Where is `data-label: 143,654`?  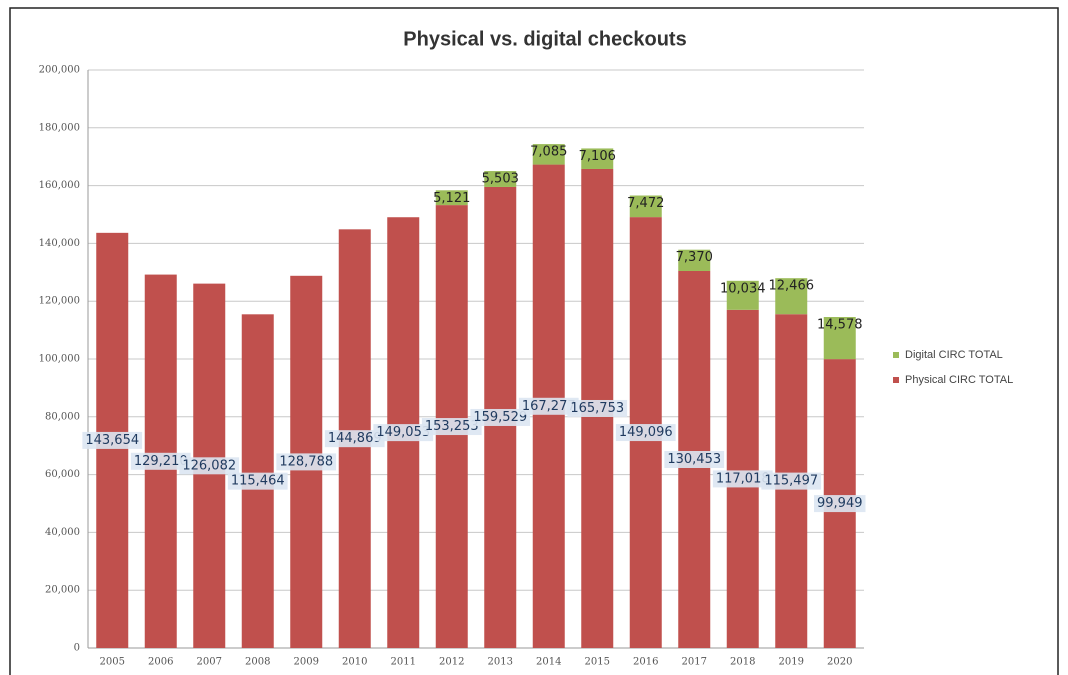
data-label: 143,654 is located at coordinates (112, 440).